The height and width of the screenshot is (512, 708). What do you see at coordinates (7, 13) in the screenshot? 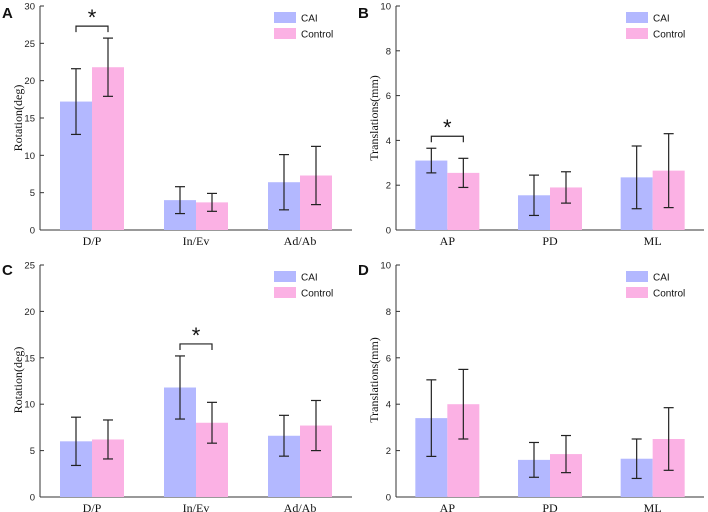
I see `panel-label-a: A` at bounding box center [7, 13].